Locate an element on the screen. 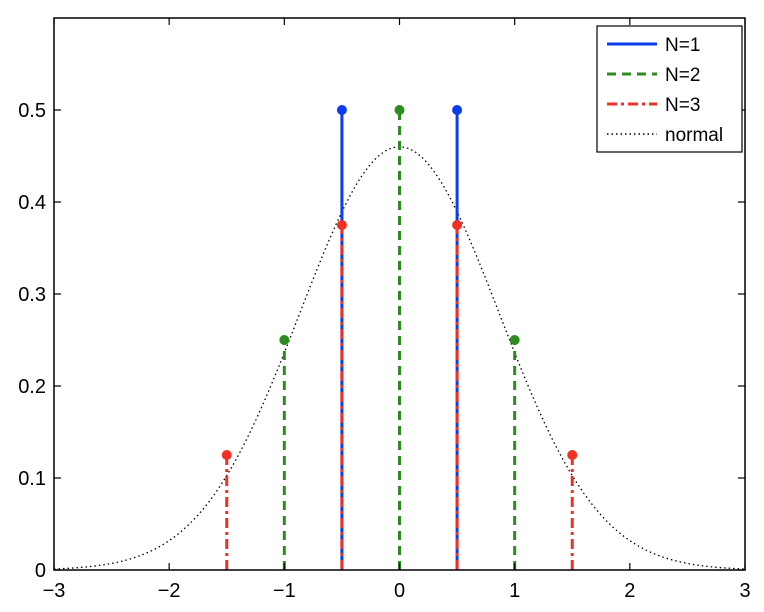 The width and height of the screenshot is (764, 612). x-tick-label-4: 1 is located at coordinates (514, 591).